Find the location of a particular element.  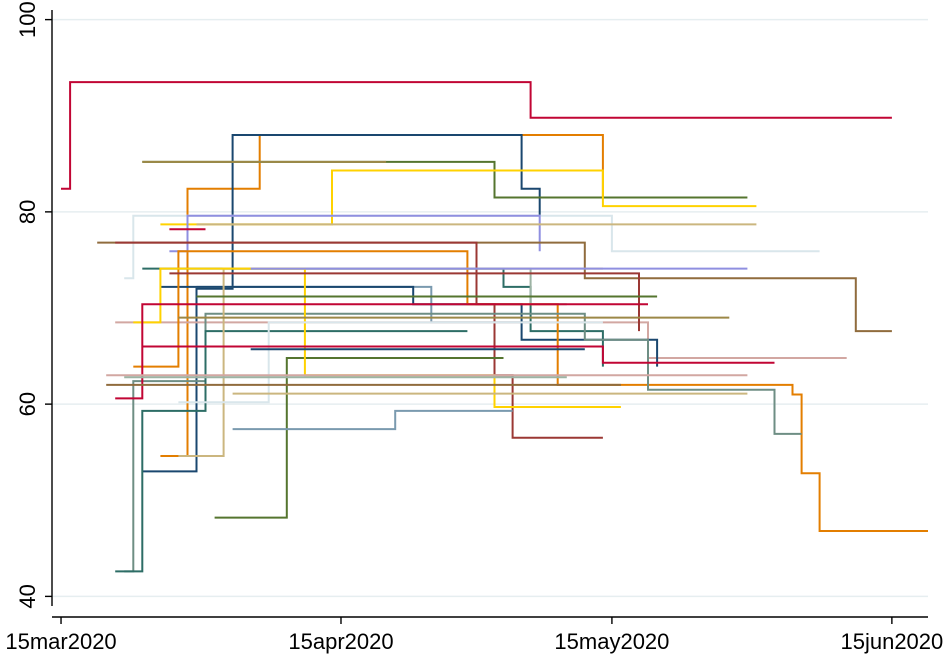

x-tick-label: 15may2020 is located at coordinates (611, 641).